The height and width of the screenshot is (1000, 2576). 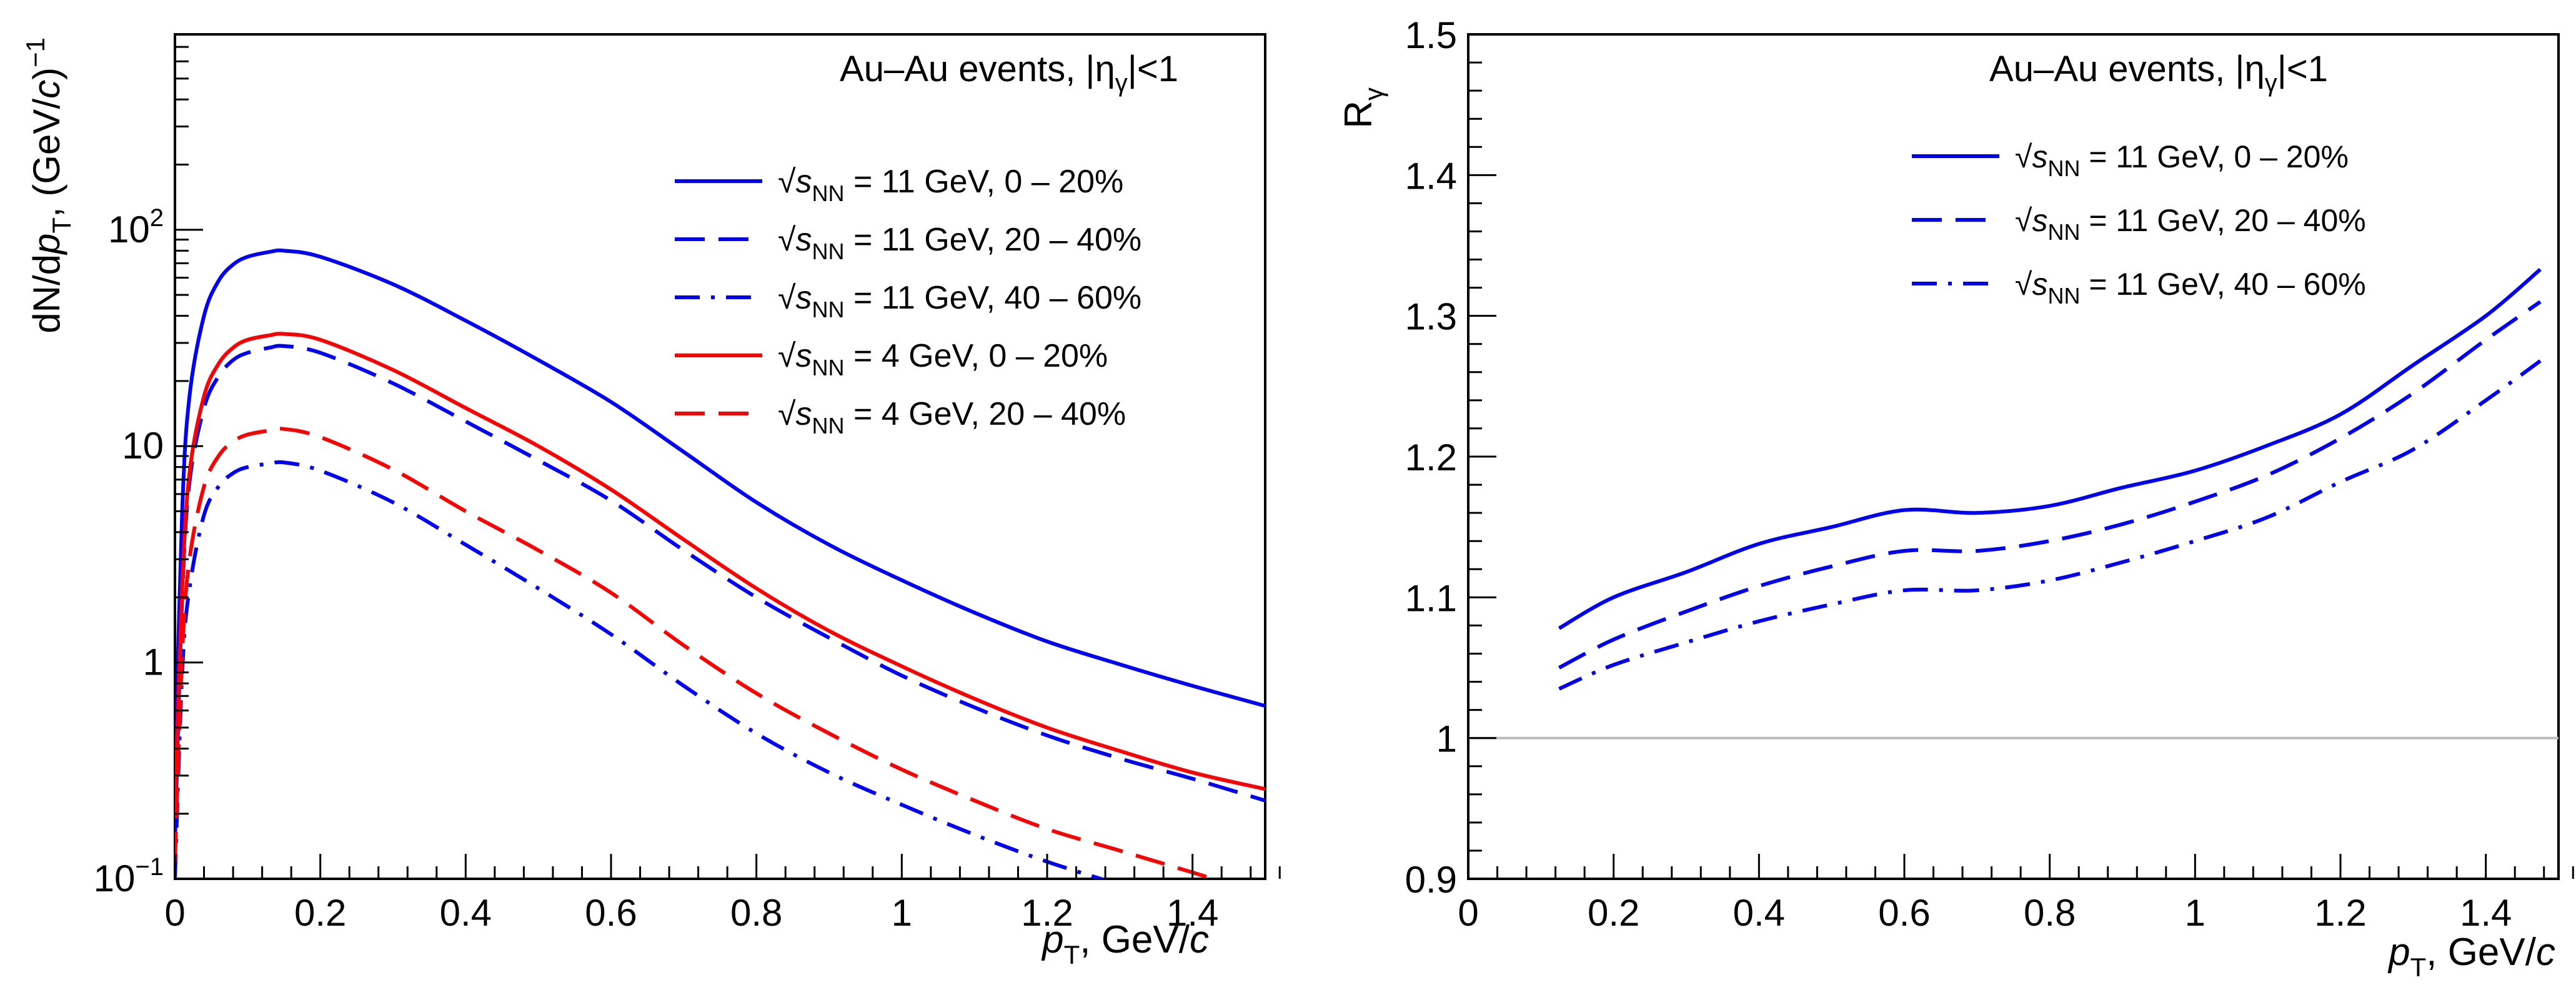 What do you see at coordinates (1125, 943) in the screenshot?
I see `spectra-x-axis-label: pT, GeV/c` at bounding box center [1125, 943].